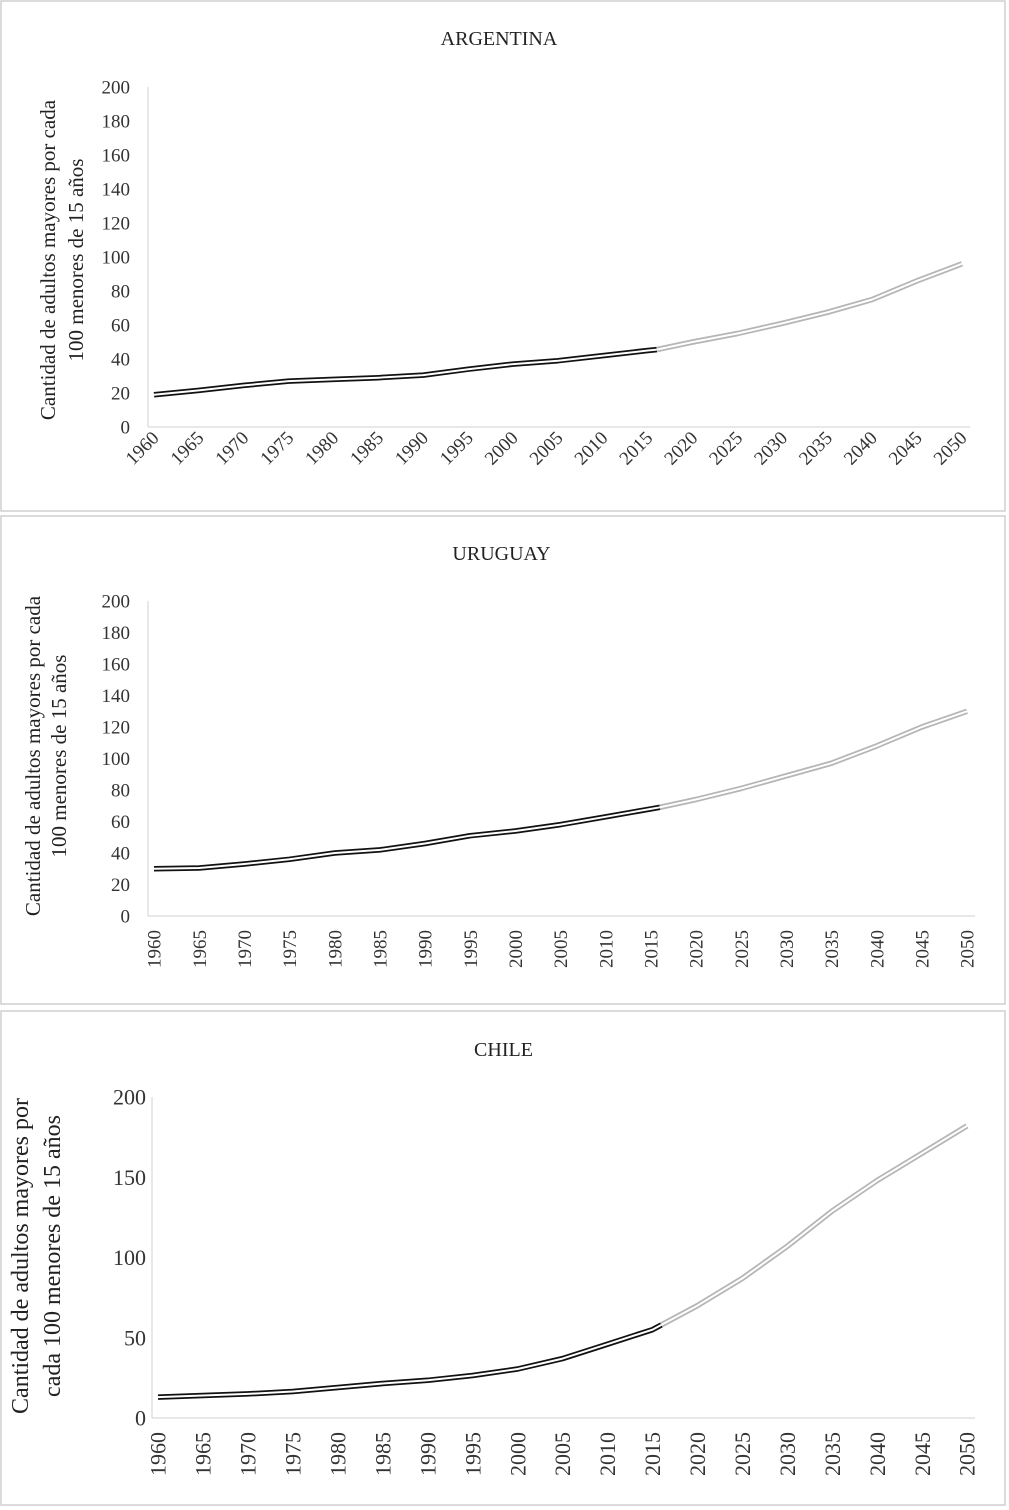 This screenshot has height=1510, width=1009. Describe the element at coordinates (53, 1256) in the screenshot. I see `y-axis-title-line: cada 100 menores de 15 años` at that location.